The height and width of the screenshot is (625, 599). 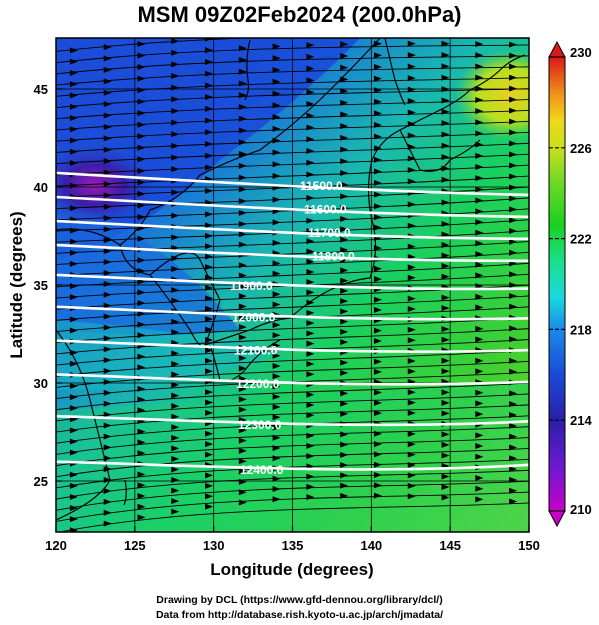 What do you see at coordinates (292, 346) in the screenshot?
I see `height-contour` at bounding box center [292, 346].